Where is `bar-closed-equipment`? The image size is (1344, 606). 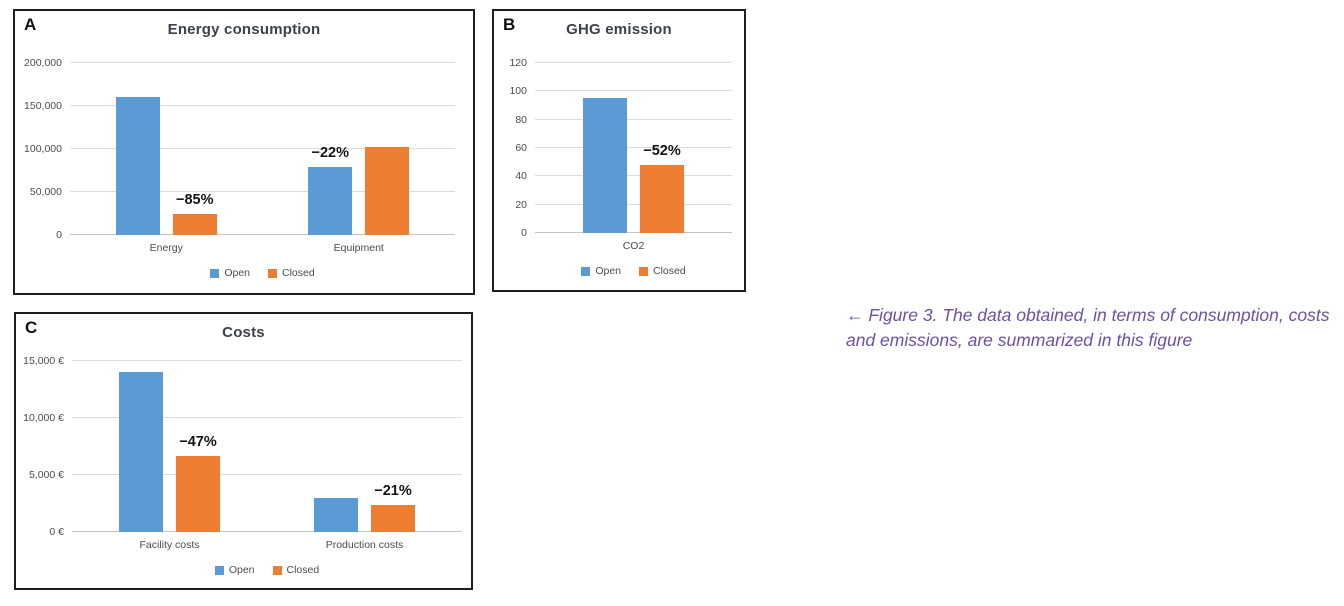
bar-closed-equipment is located at coordinates (387, 191).